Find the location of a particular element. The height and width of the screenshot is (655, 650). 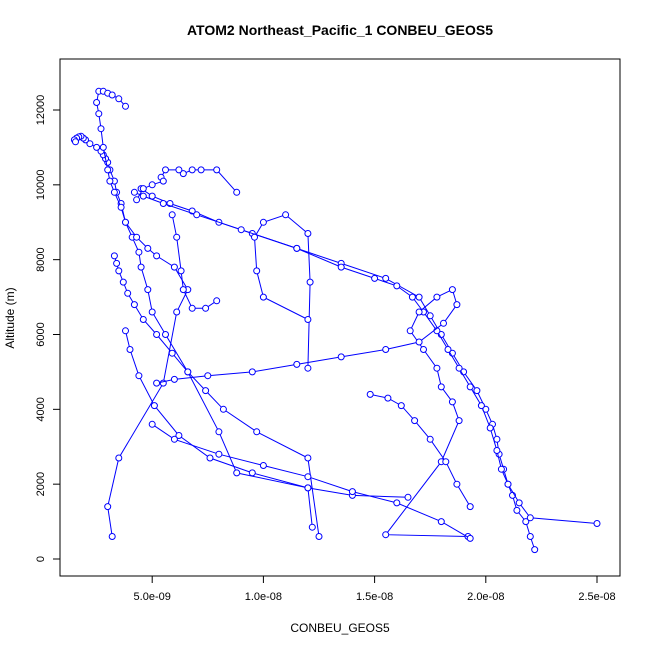

y-axis-label: Altitude (m) is located at coordinates (10, 317).